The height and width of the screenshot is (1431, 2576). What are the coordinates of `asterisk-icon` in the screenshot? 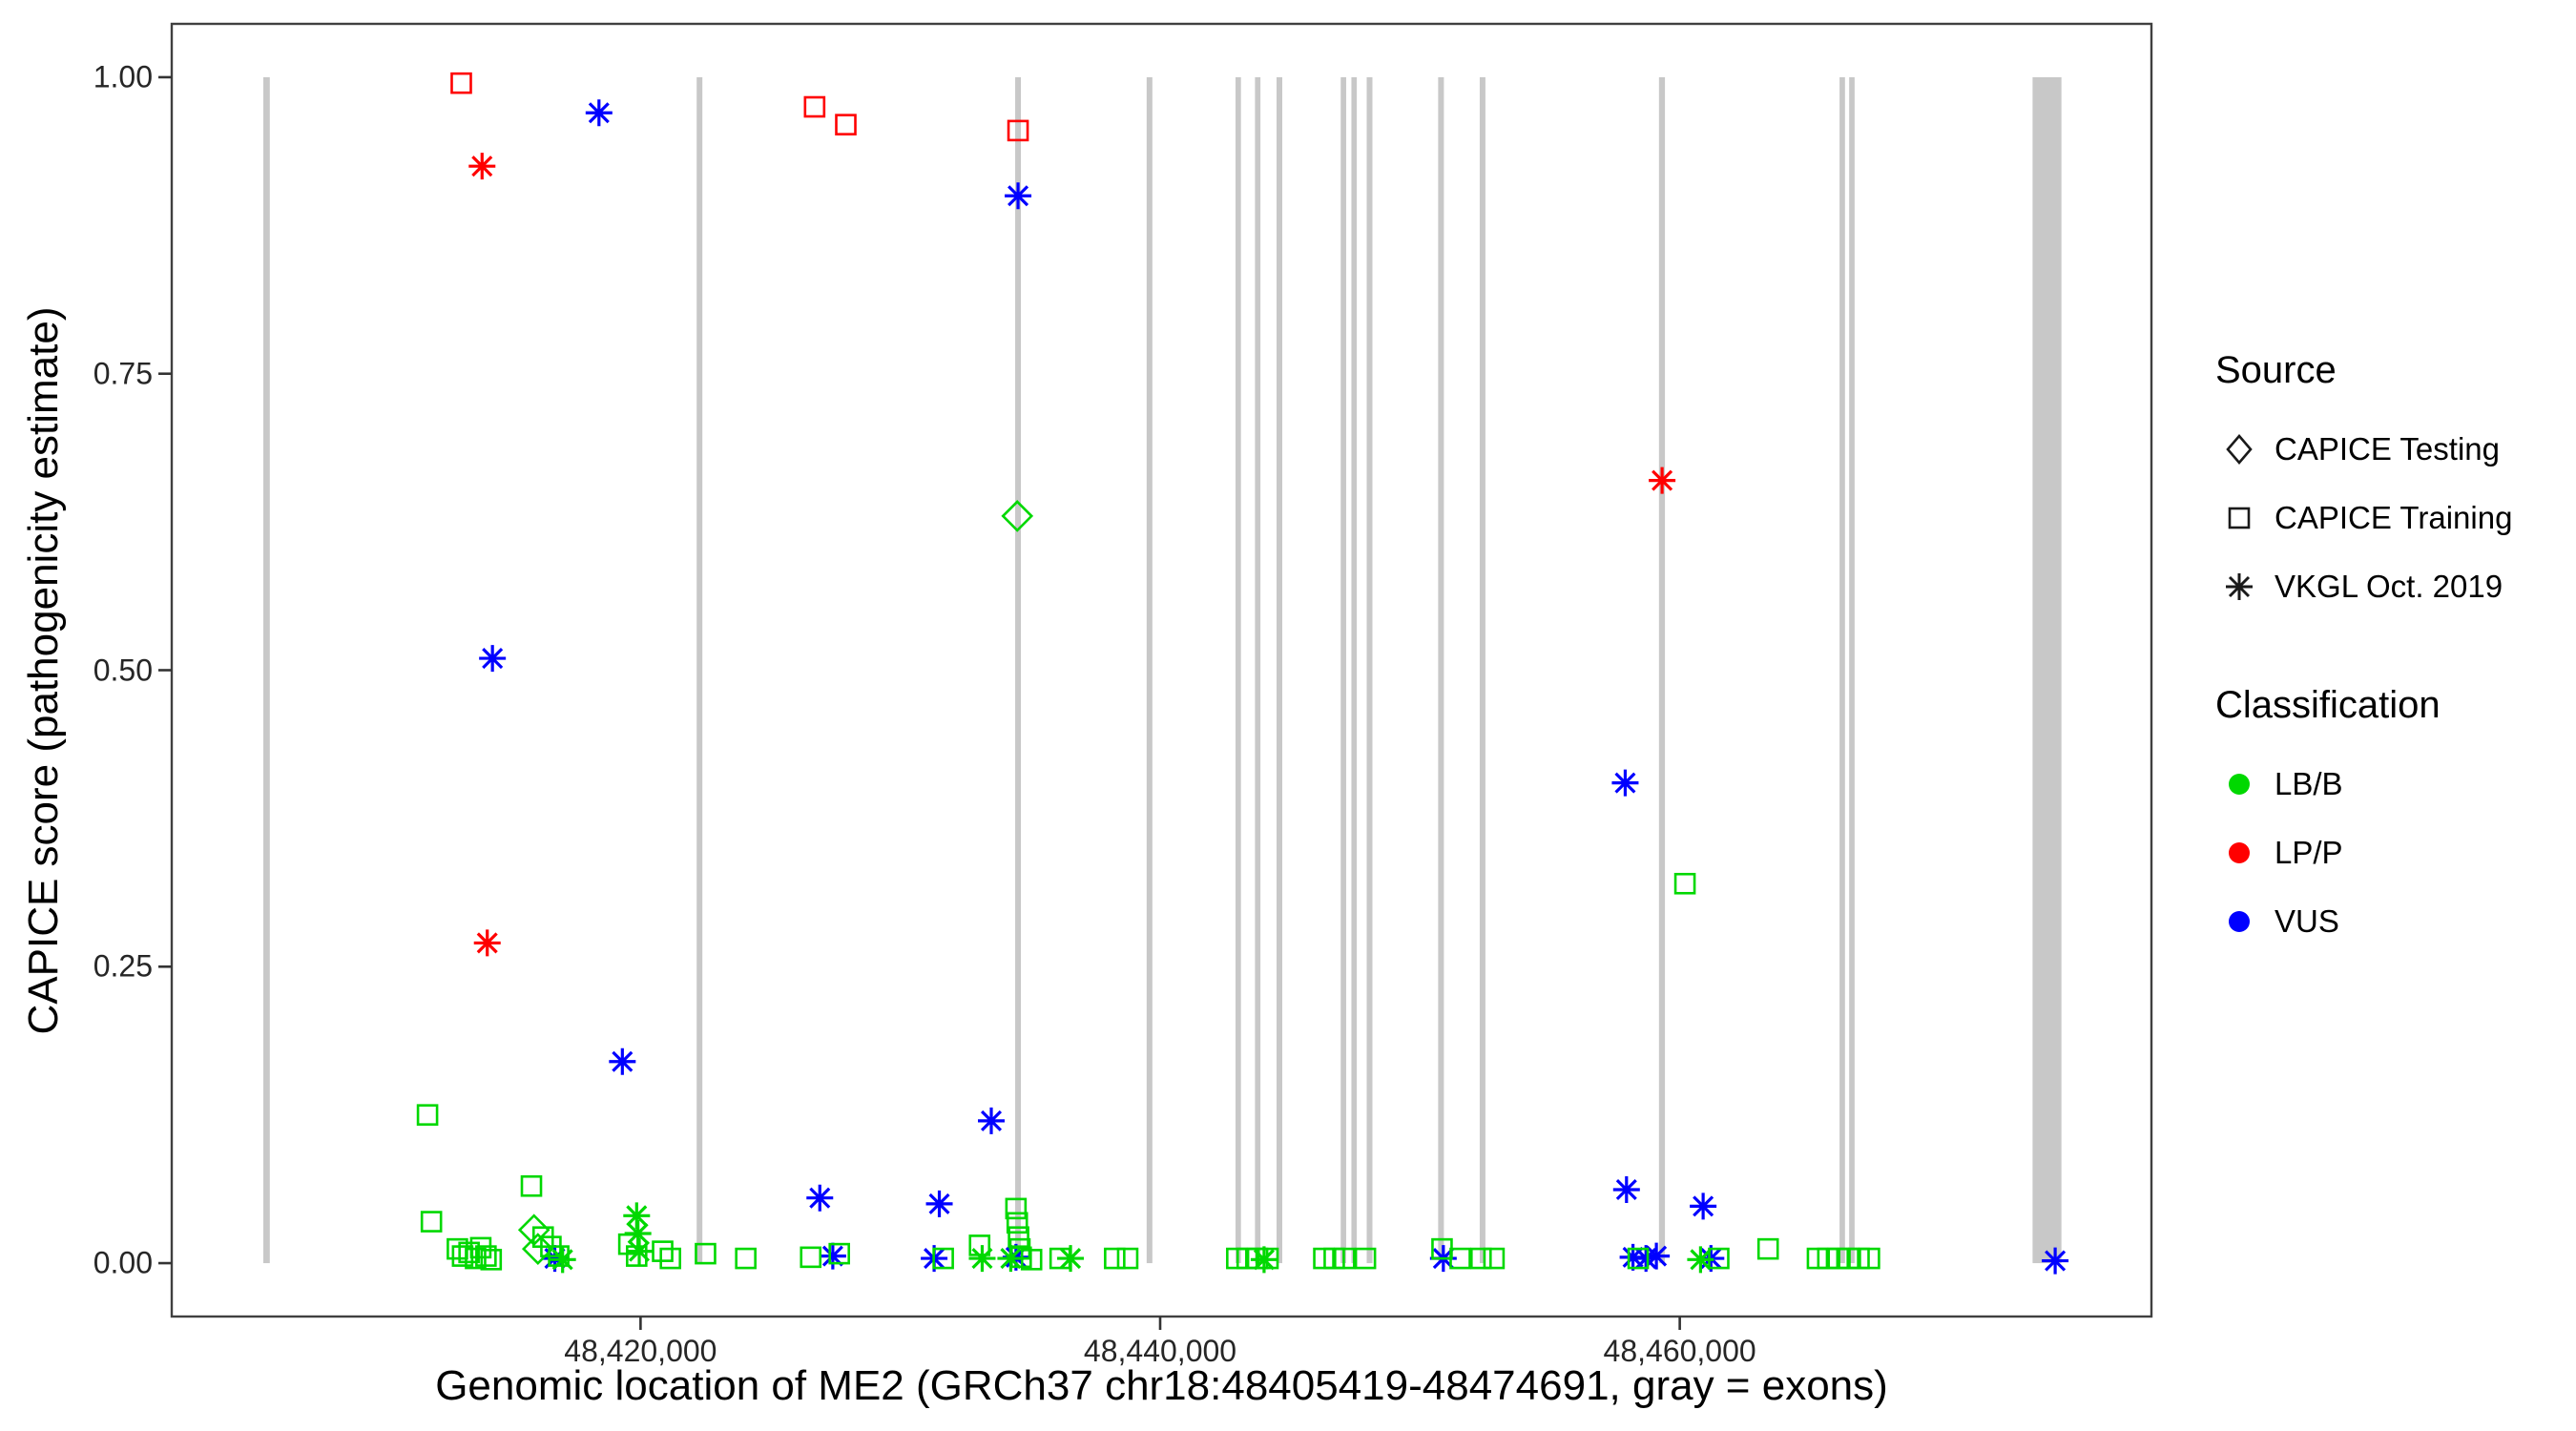 It's located at (2239, 587).